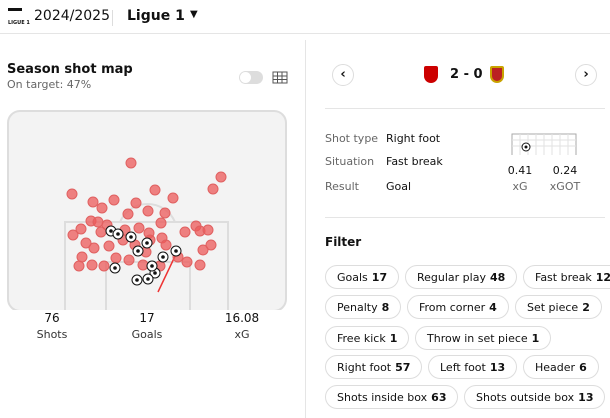 This screenshot has width=610, height=418. I want to click on home-logo, so click(431, 74).